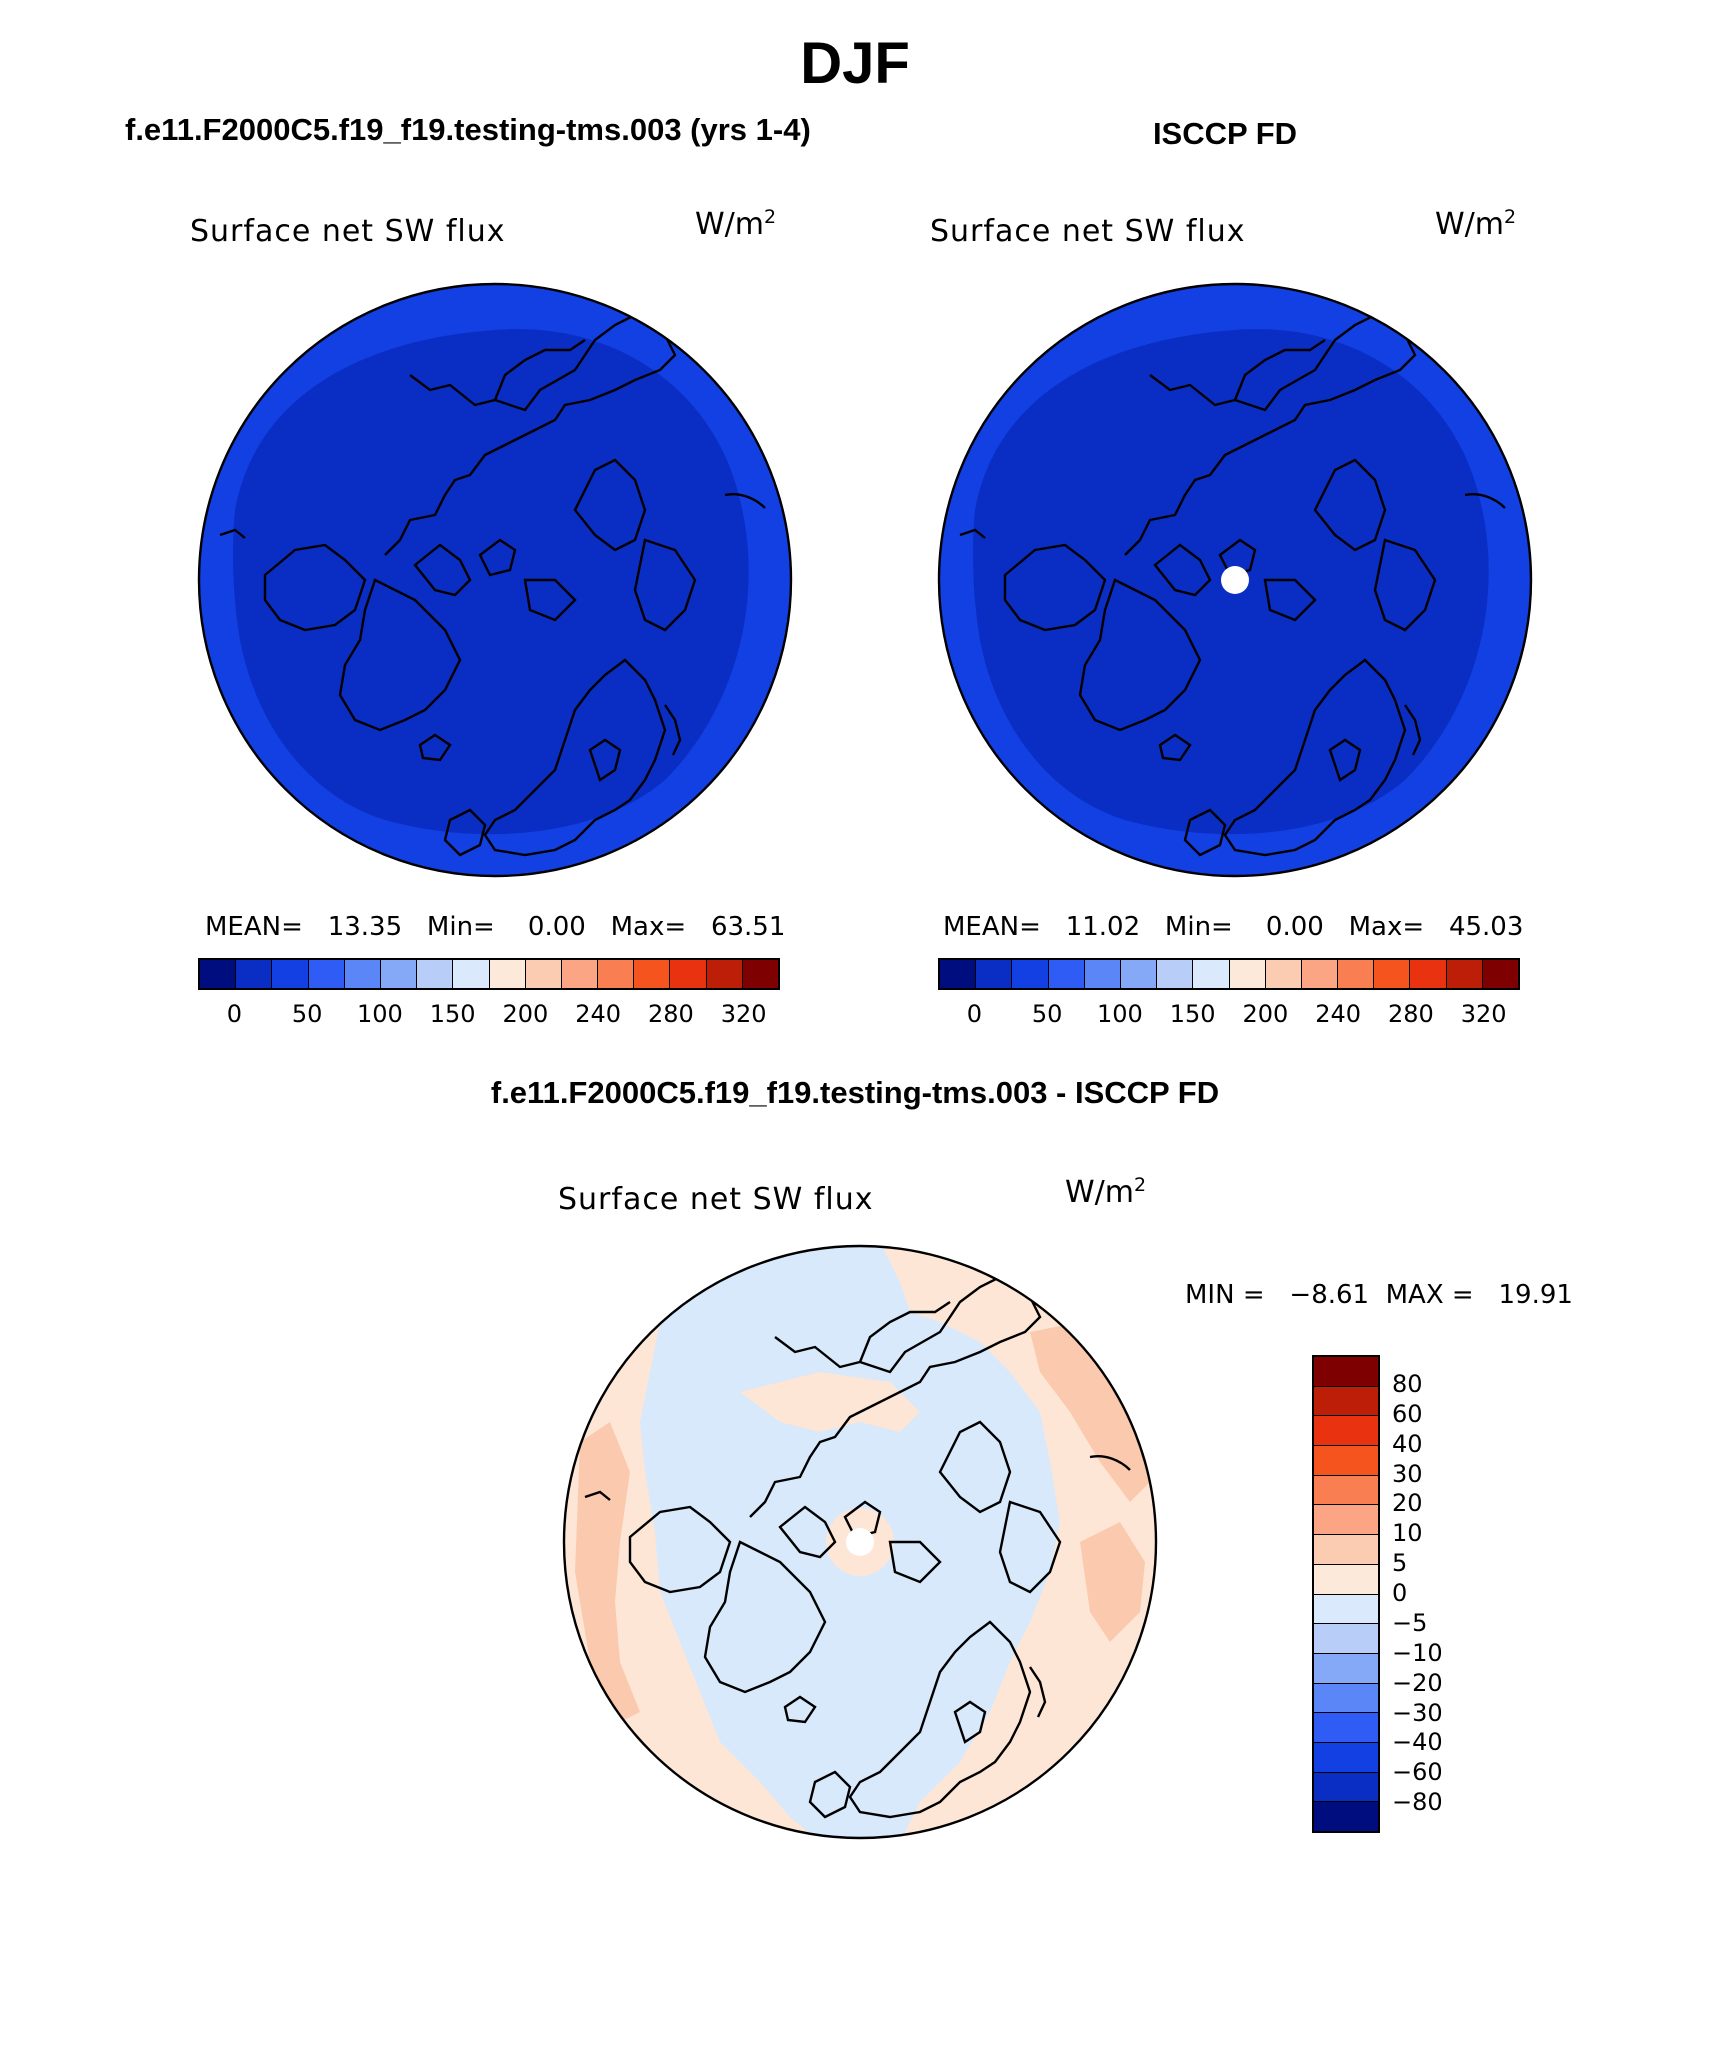 The height and width of the screenshot is (2061, 1710). Describe the element at coordinates (1233, 927) in the screenshot. I see `right-stats: MEAN= 11.02 Min= 0.00 Max= 45.03` at that location.